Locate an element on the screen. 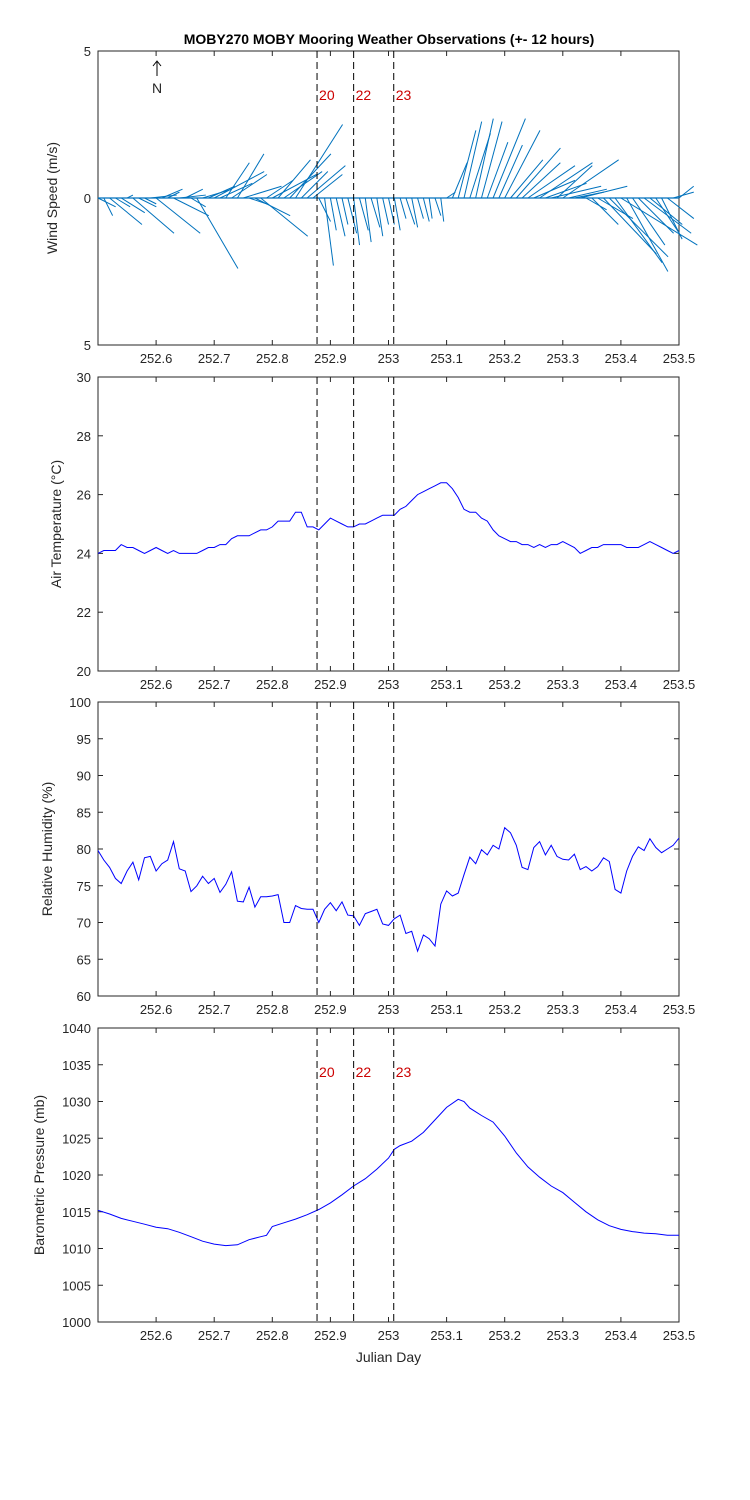  north-label: N is located at coordinates (157, 88).